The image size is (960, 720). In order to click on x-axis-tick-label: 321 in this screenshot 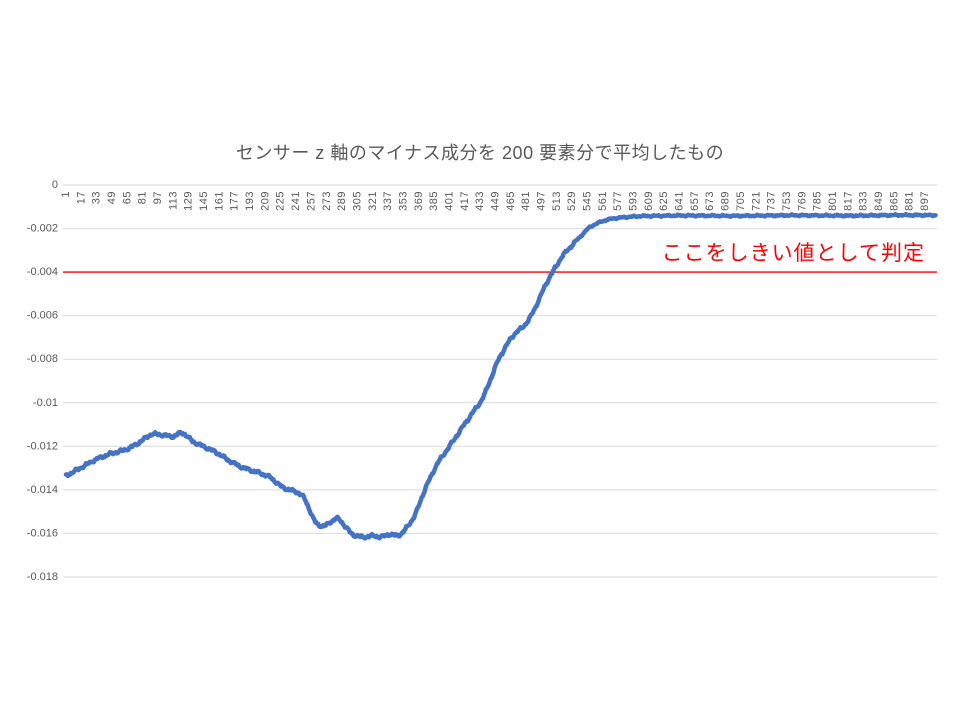, I will do `click(373, 201)`.